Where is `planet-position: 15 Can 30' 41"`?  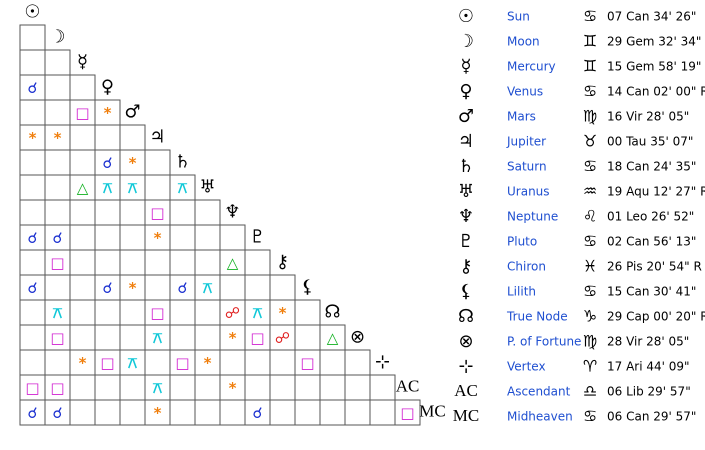
planet-position: 15 Can 30' 41" is located at coordinates (651, 292).